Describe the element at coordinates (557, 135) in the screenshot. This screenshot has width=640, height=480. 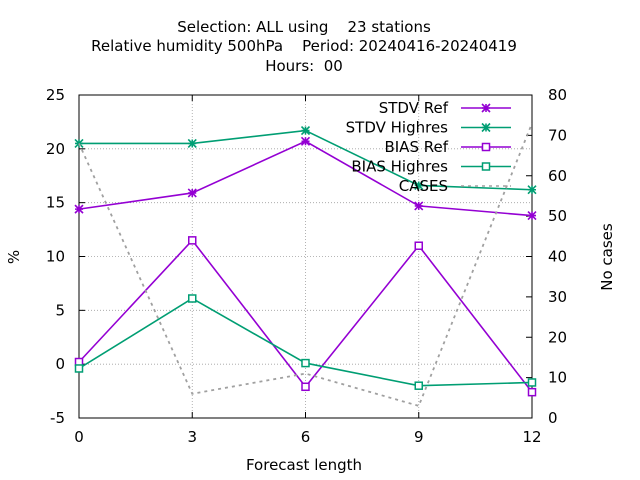
I see `y2-tick-label: 70` at that location.